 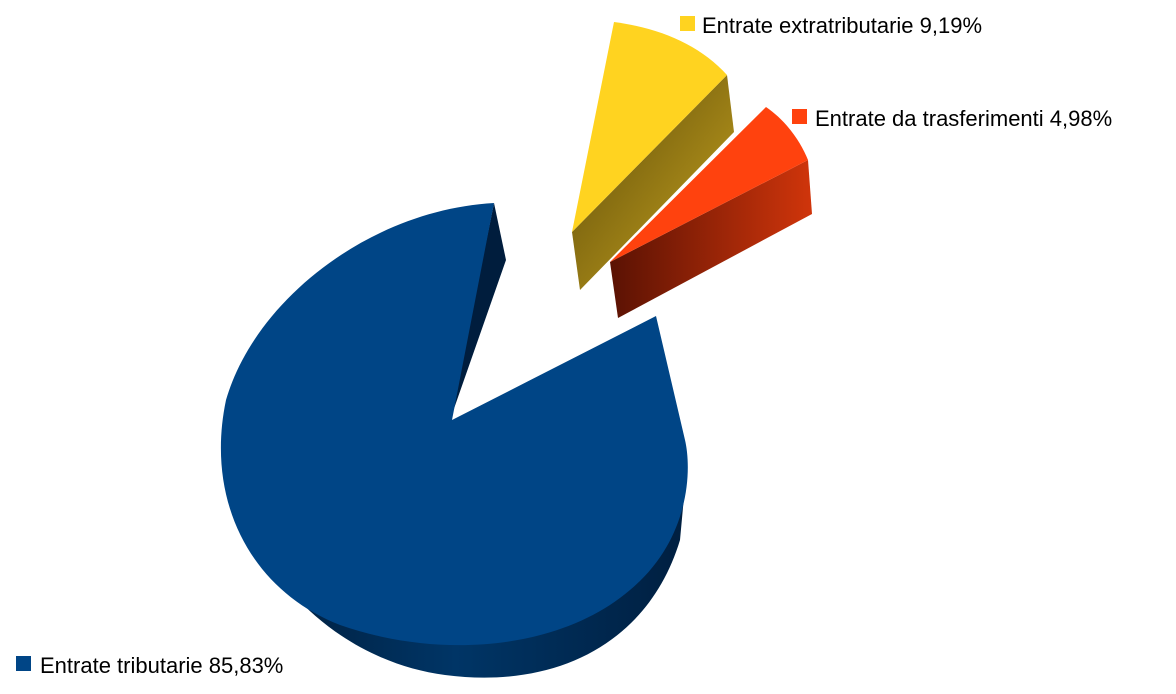 I want to click on legend-item-entrate-da-trasferimenti: Entrate da trasferimenti 4,98%, so click(x=952, y=118).